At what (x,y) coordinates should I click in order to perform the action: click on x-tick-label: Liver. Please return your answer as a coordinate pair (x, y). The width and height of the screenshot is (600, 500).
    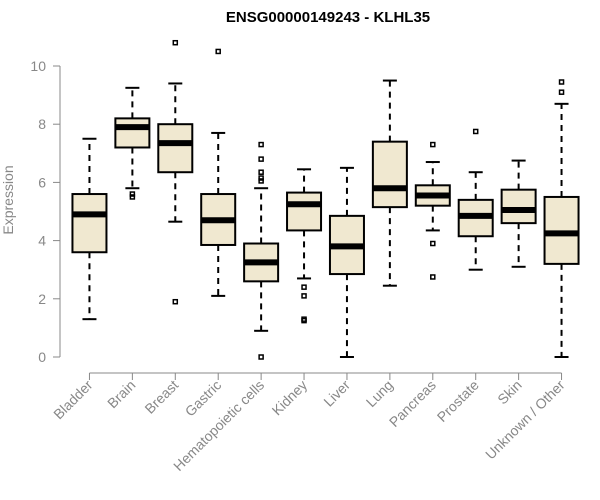
    Looking at the image, I should click on (336, 393).